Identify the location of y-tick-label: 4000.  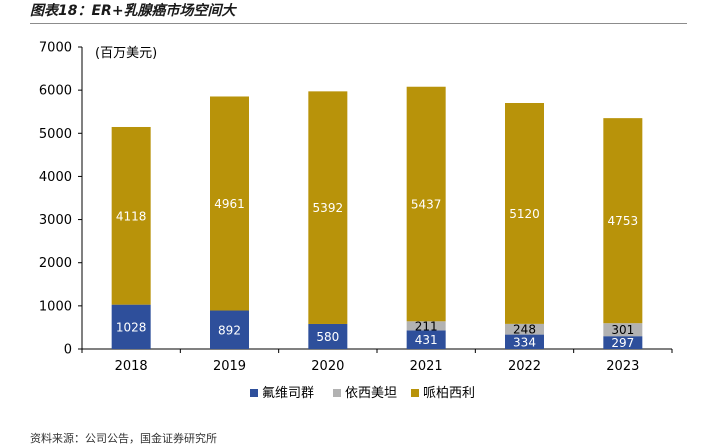
(55, 177).